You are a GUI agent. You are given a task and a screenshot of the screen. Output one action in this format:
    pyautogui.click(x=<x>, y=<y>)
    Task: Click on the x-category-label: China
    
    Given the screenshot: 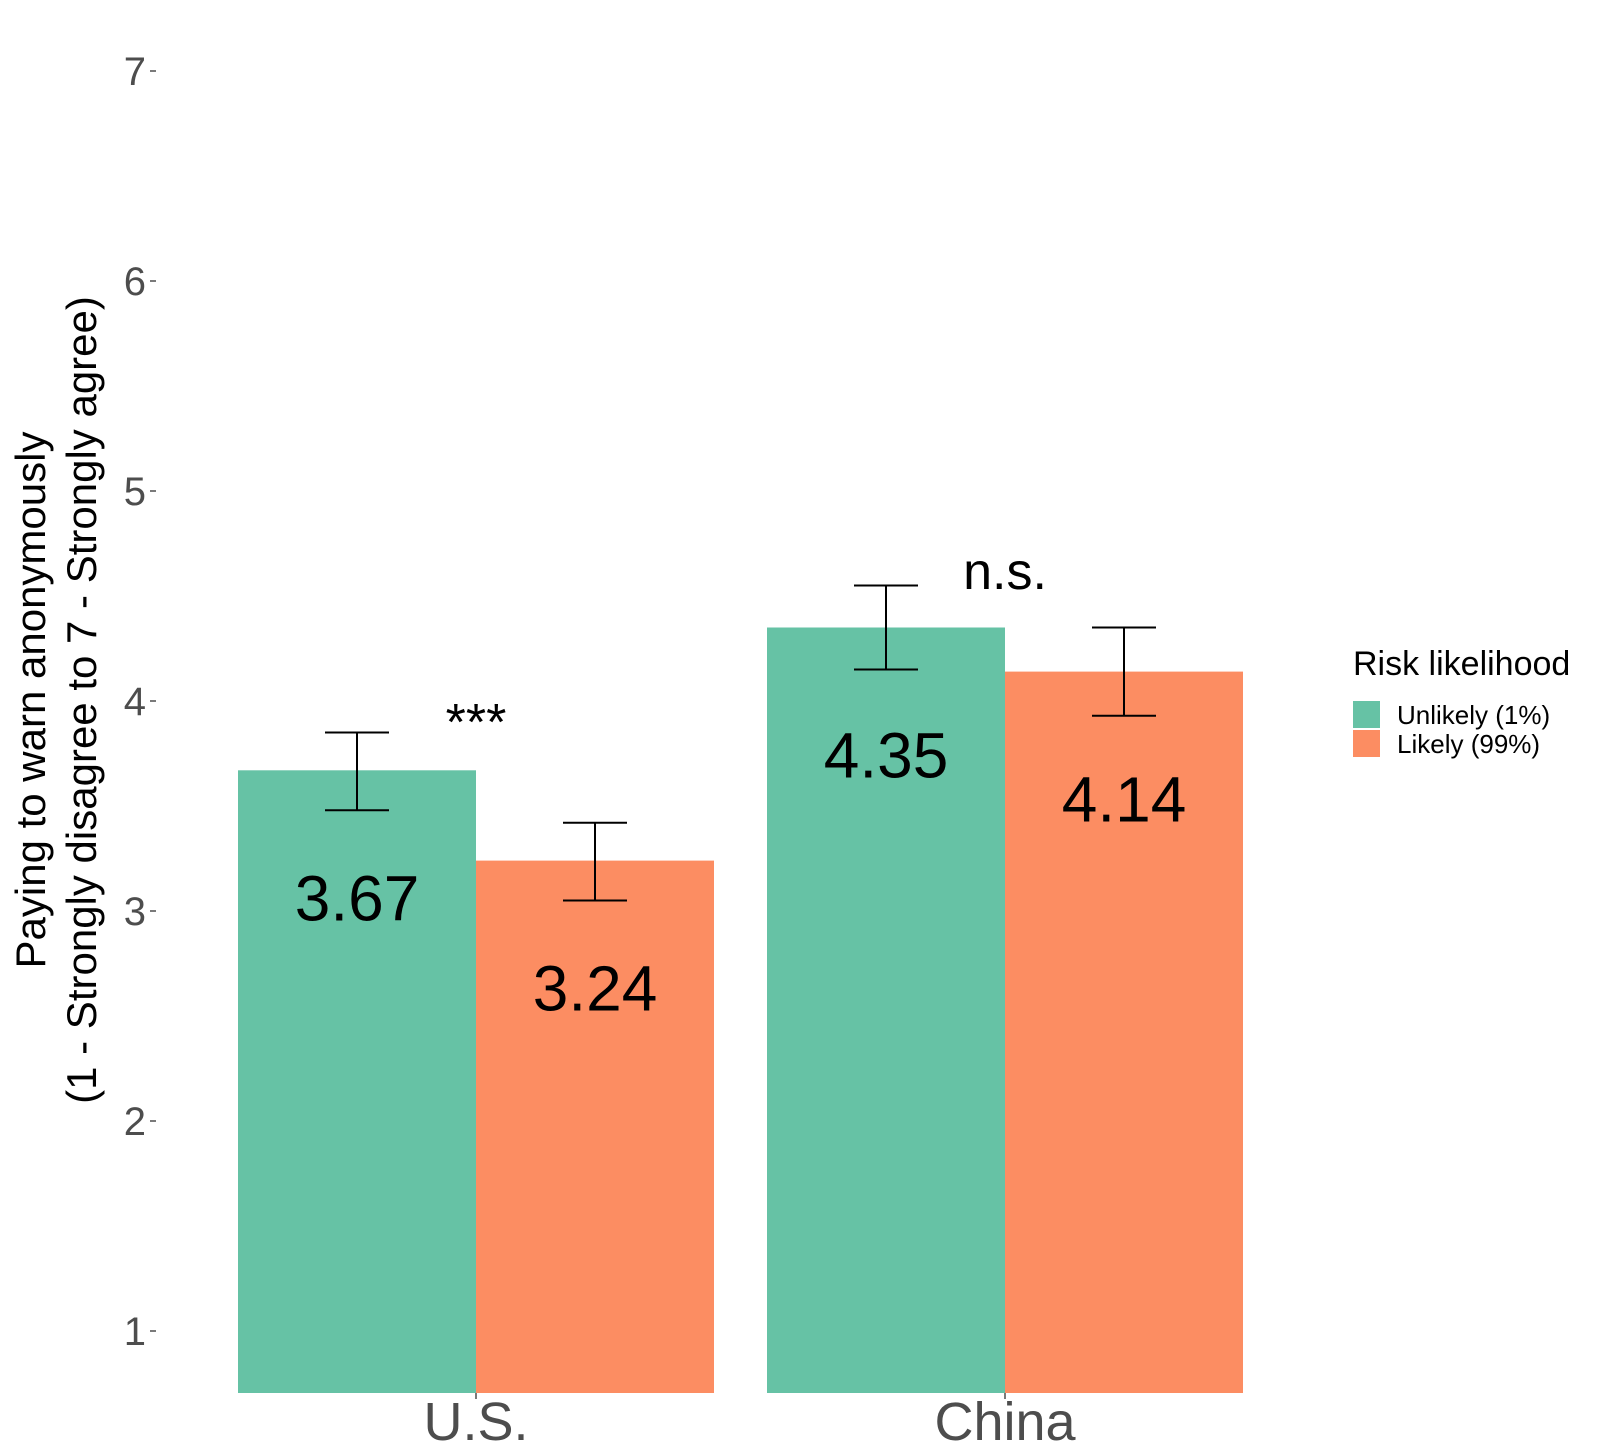 What is the action you would take?
    pyautogui.click(x=1005, y=1422)
    